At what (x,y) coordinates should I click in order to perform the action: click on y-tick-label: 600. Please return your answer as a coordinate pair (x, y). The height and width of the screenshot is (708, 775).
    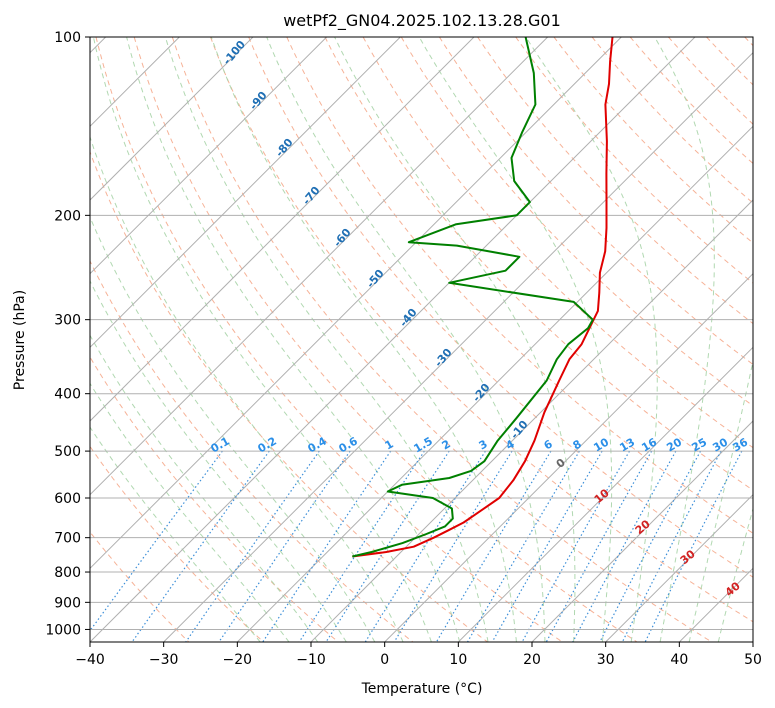
    Looking at the image, I should click on (67, 499).